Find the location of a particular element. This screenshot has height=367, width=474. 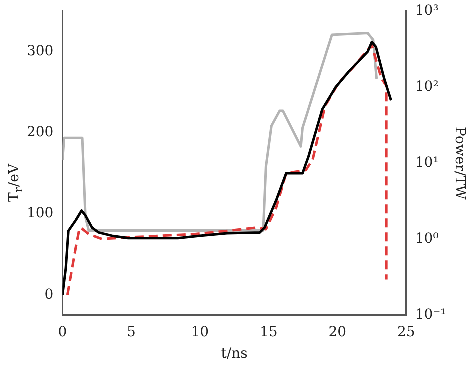

x-tick-label: 20 is located at coordinates (337, 332).